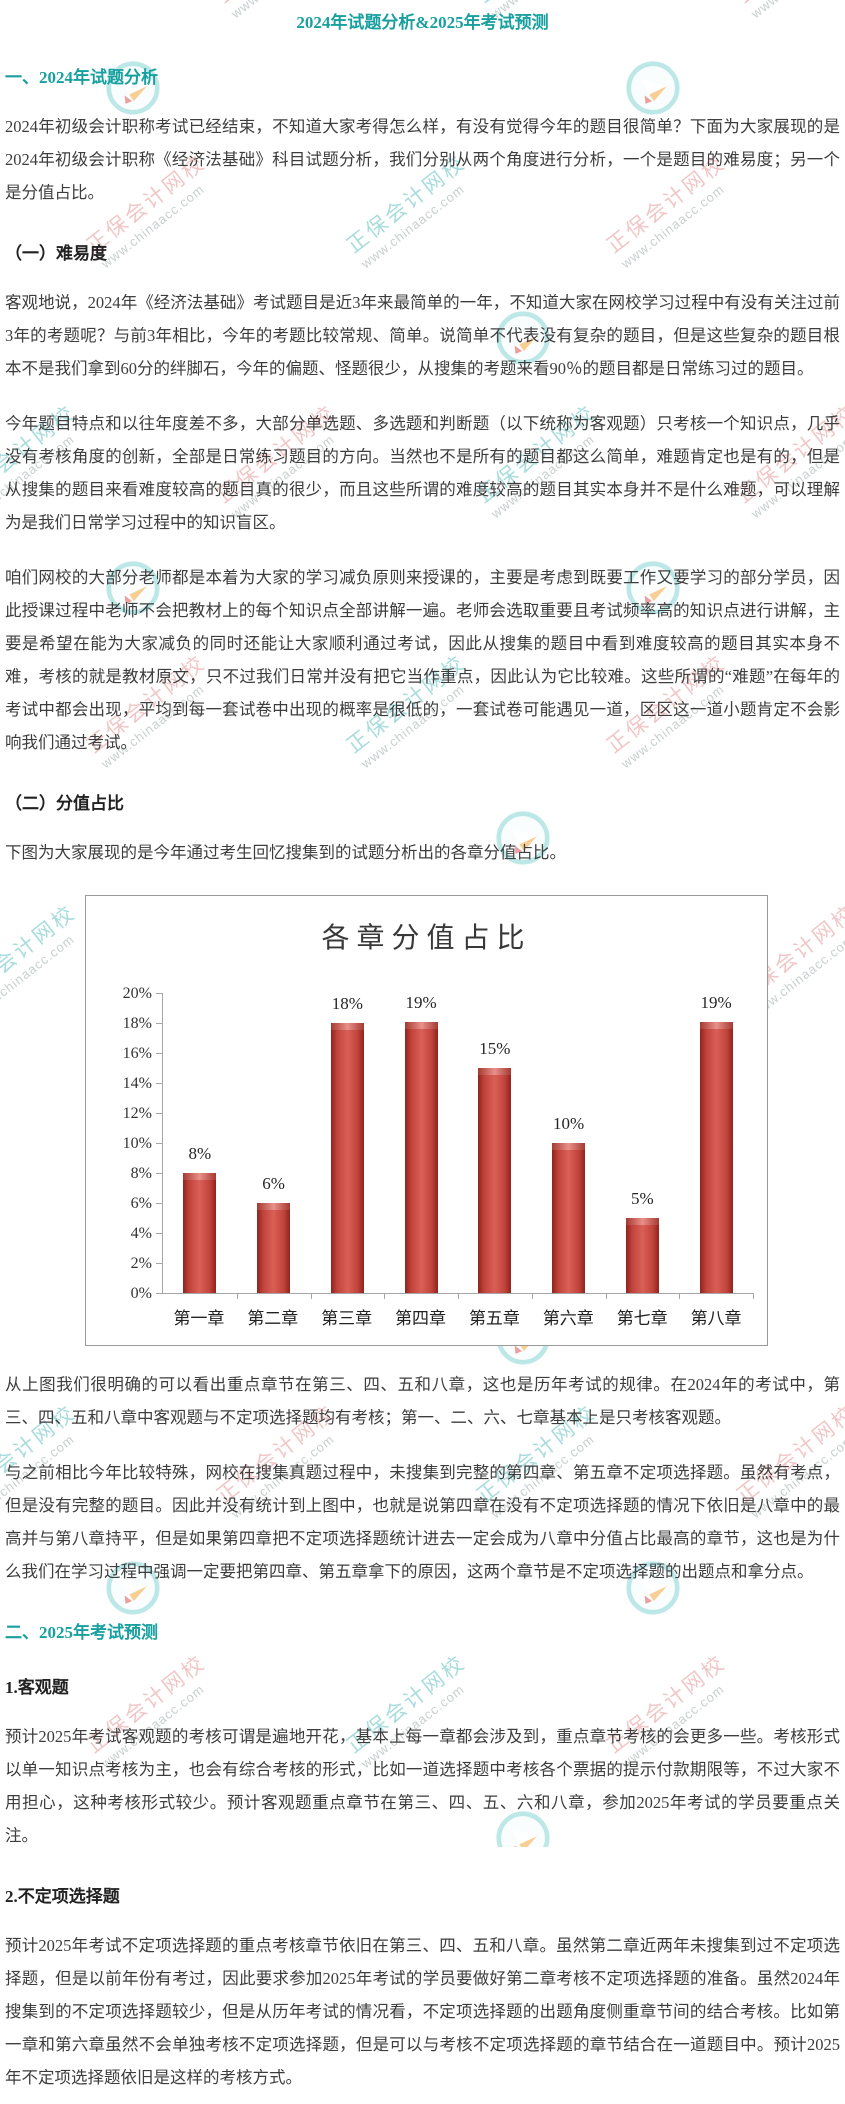 This screenshot has width=845, height=2104. I want to click on bar-value-label: 5%, so click(642, 1198).